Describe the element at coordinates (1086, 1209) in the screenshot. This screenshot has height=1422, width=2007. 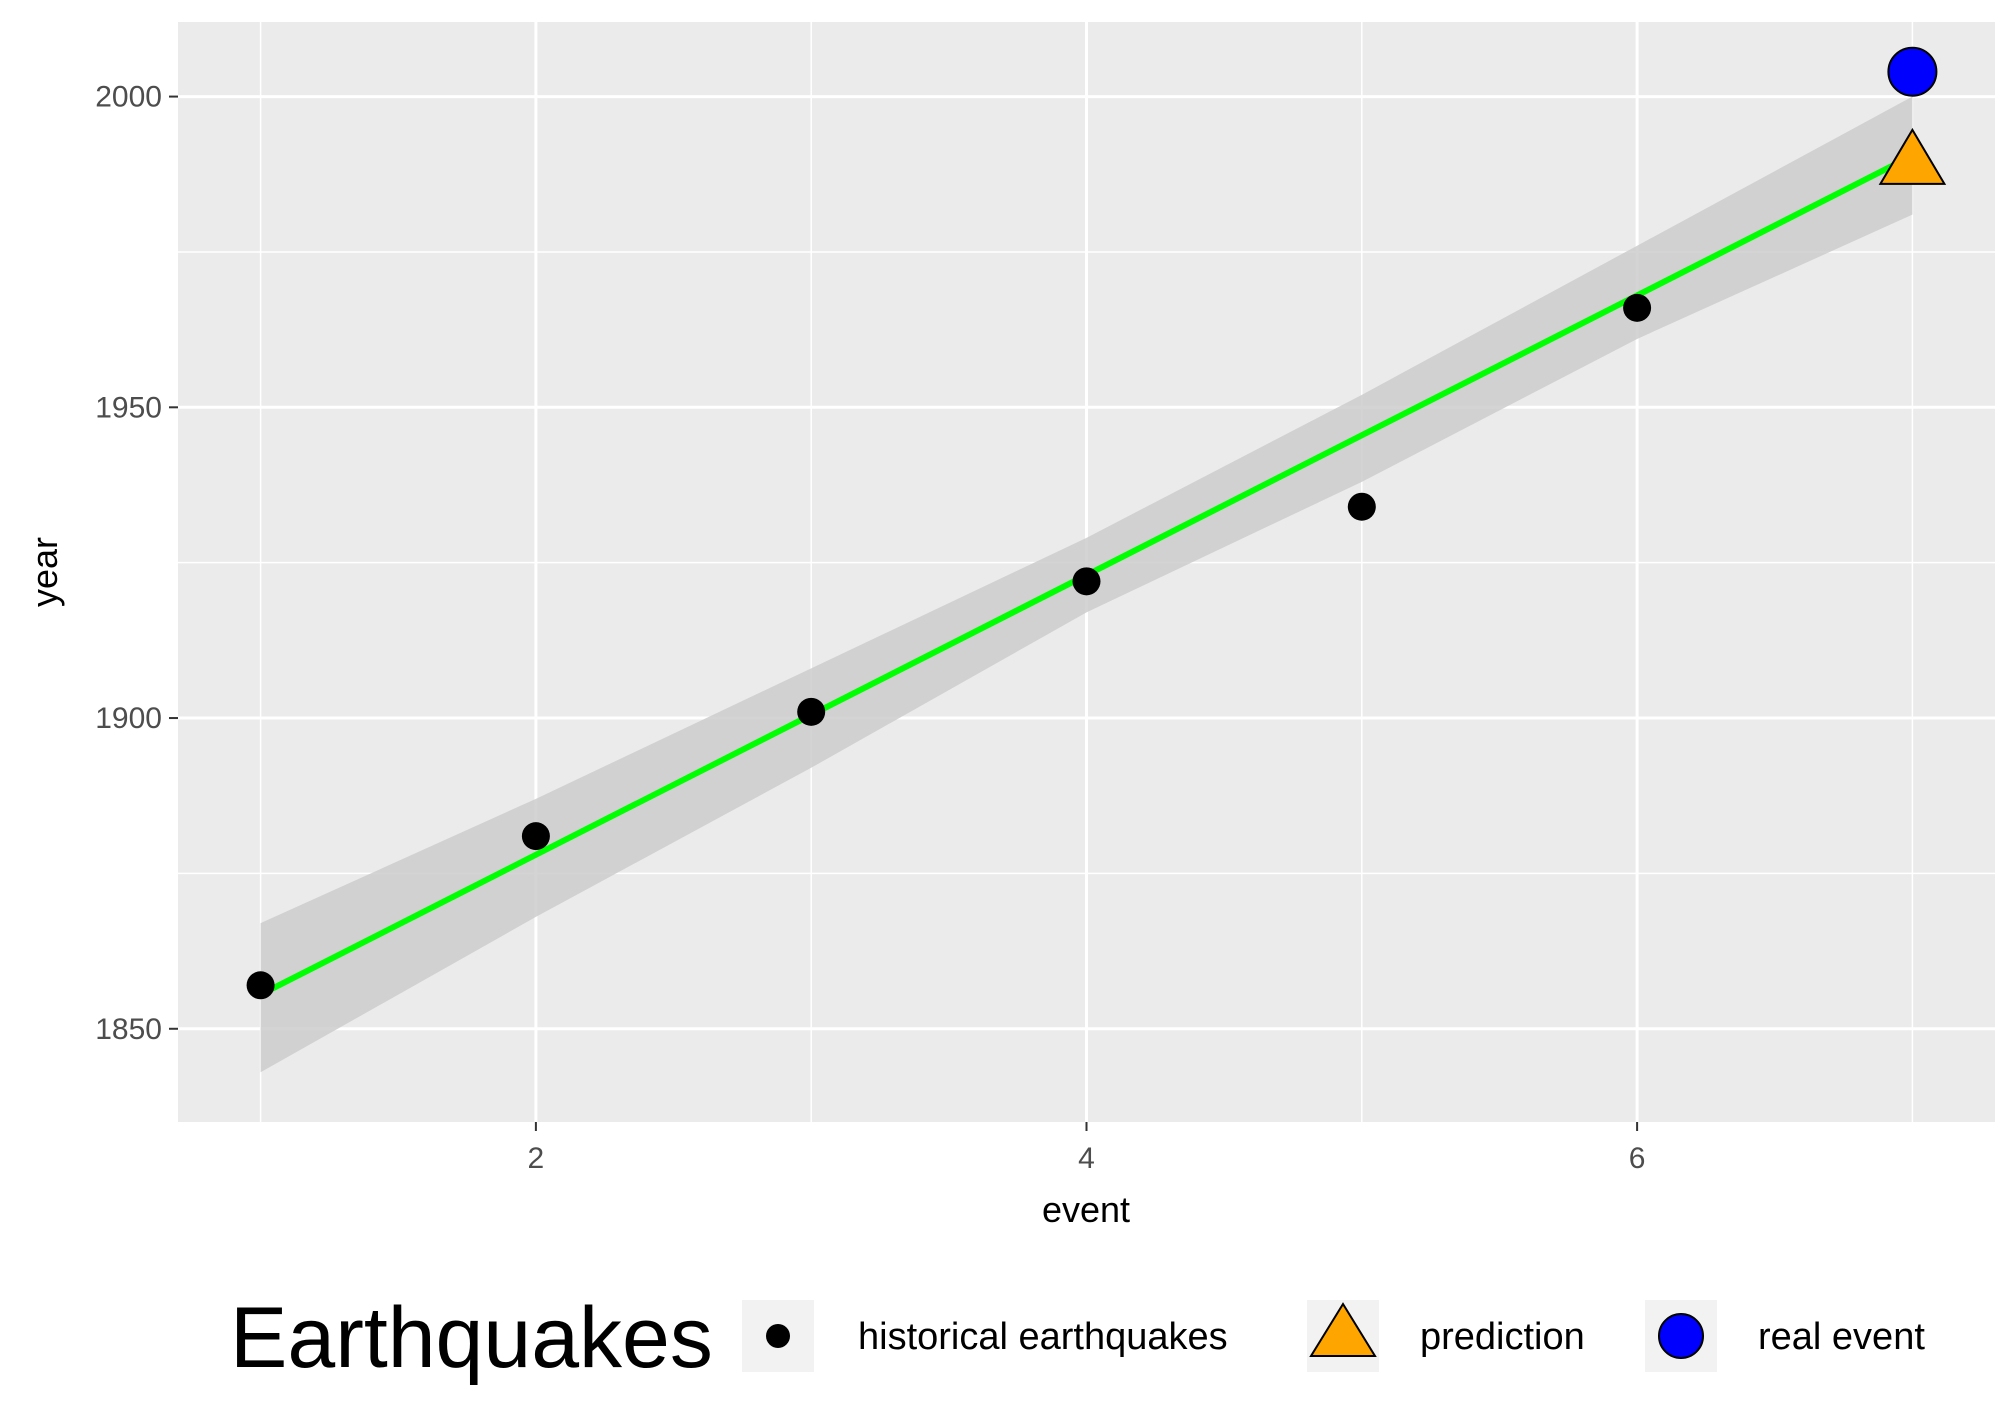
I see `x-axis-title: event` at that location.